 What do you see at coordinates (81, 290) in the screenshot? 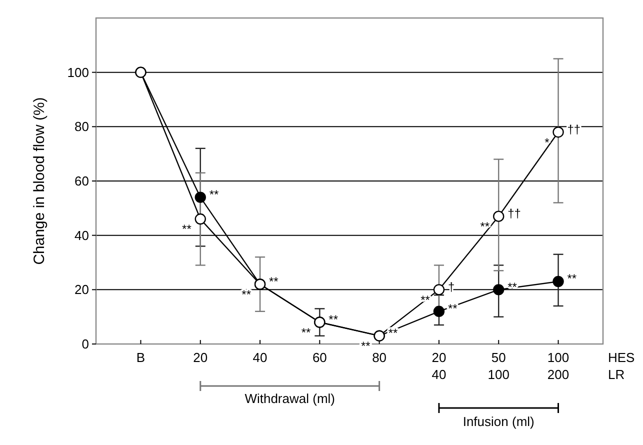
I see `y-tick-label: 20` at bounding box center [81, 290].